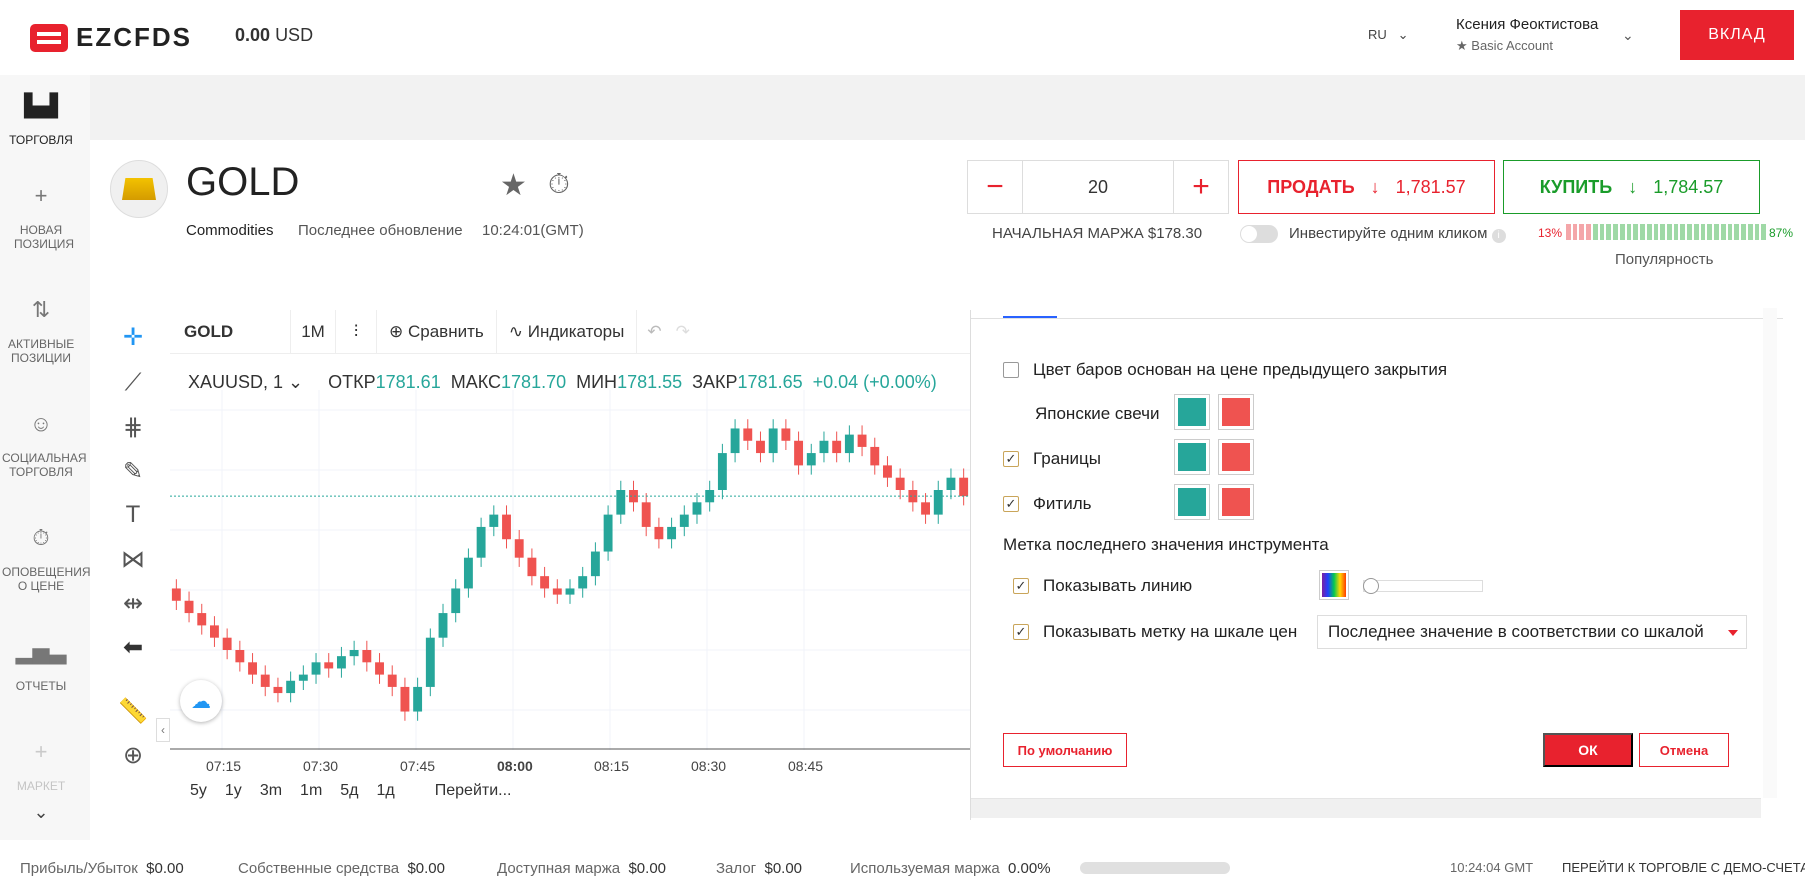 This screenshot has height=896, width=1805. What do you see at coordinates (41, 812) in the screenshot?
I see `sidebar-scroll-down-icon: ⌄` at bounding box center [41, 812].